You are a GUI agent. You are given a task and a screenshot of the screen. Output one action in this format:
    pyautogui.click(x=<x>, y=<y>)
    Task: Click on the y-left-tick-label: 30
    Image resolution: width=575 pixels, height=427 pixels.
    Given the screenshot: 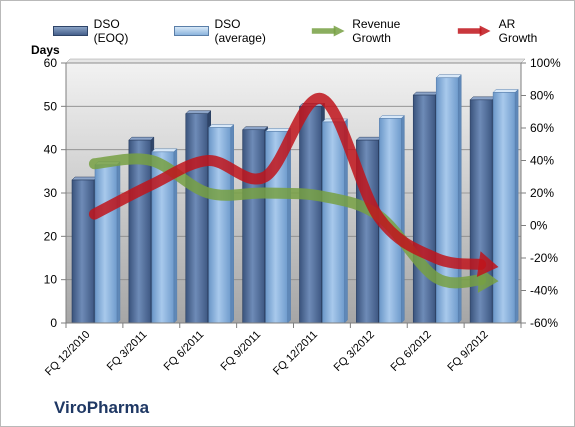 What is the action you would take?
    pyautogui.click(x=51, y=193)
    